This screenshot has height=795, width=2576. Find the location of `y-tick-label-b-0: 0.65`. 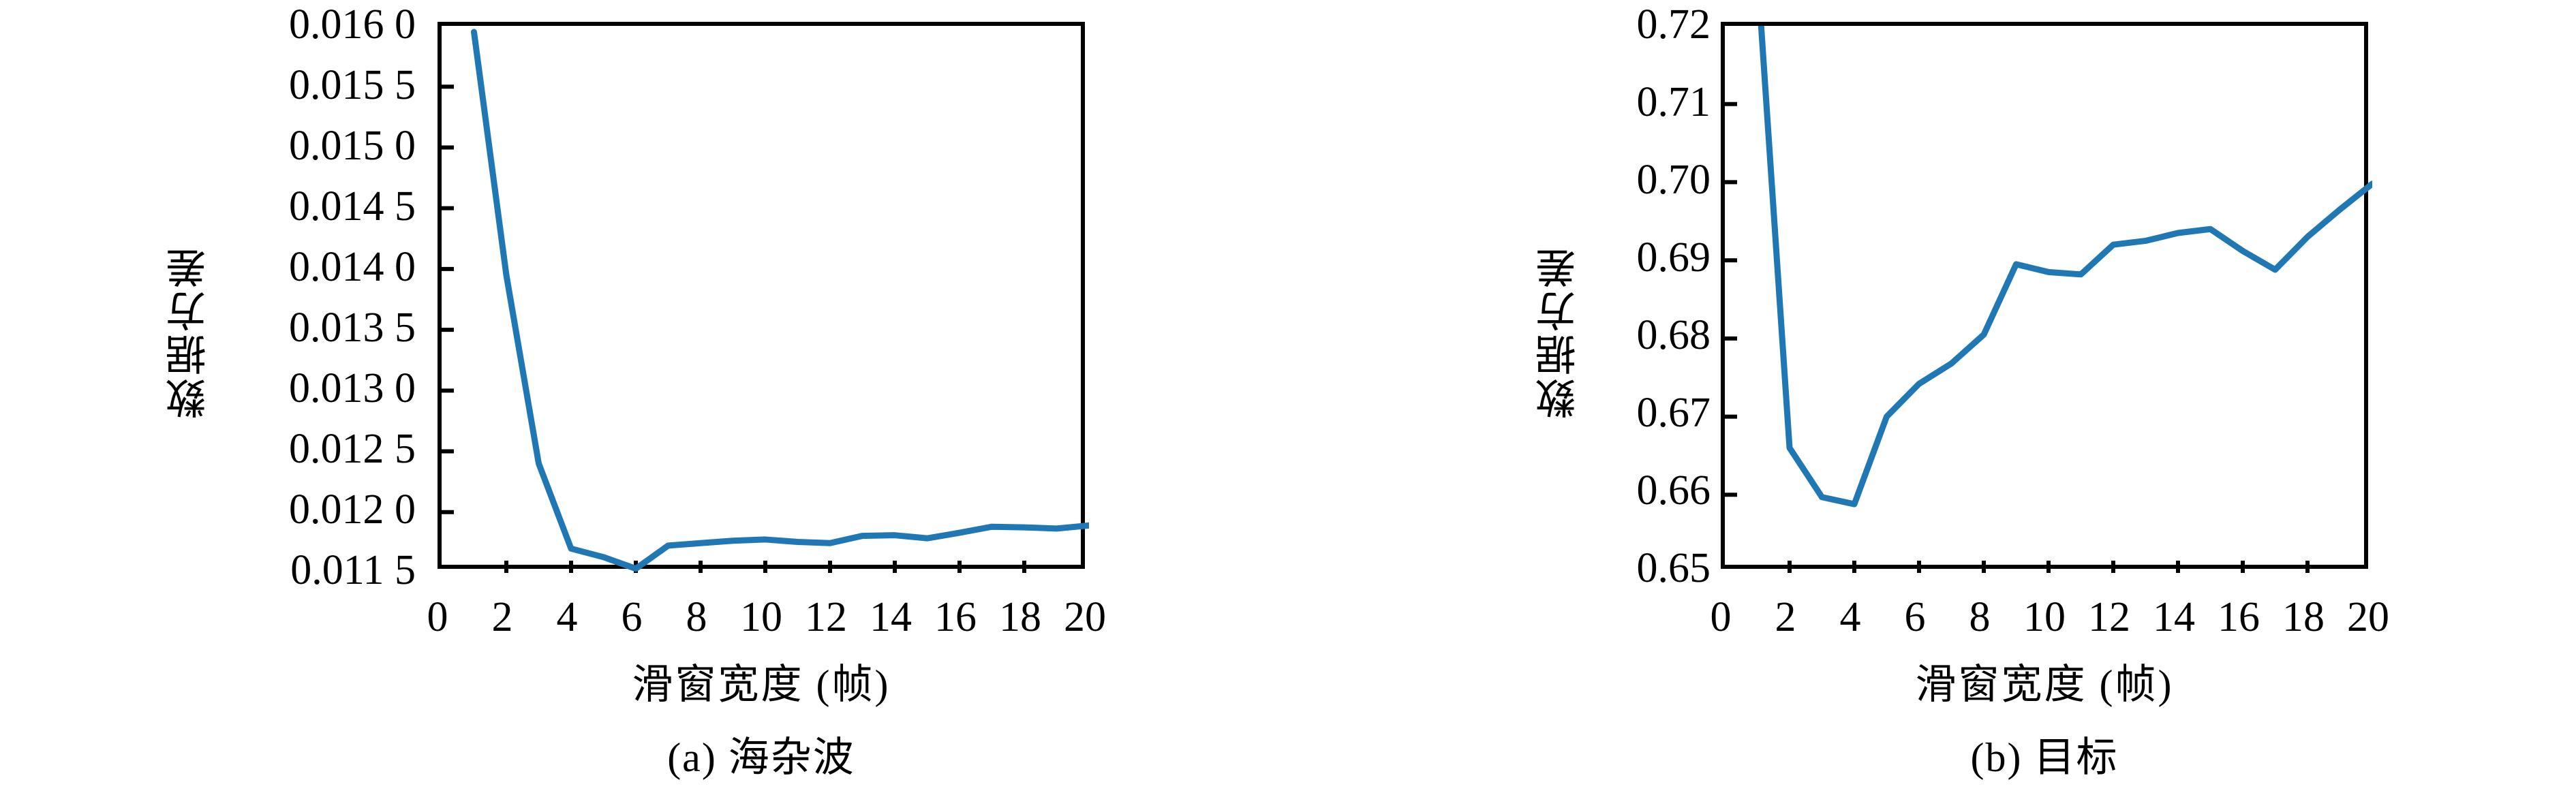

y-tick-label-b-0: 0.65 is located at coordinates (1673, 568).